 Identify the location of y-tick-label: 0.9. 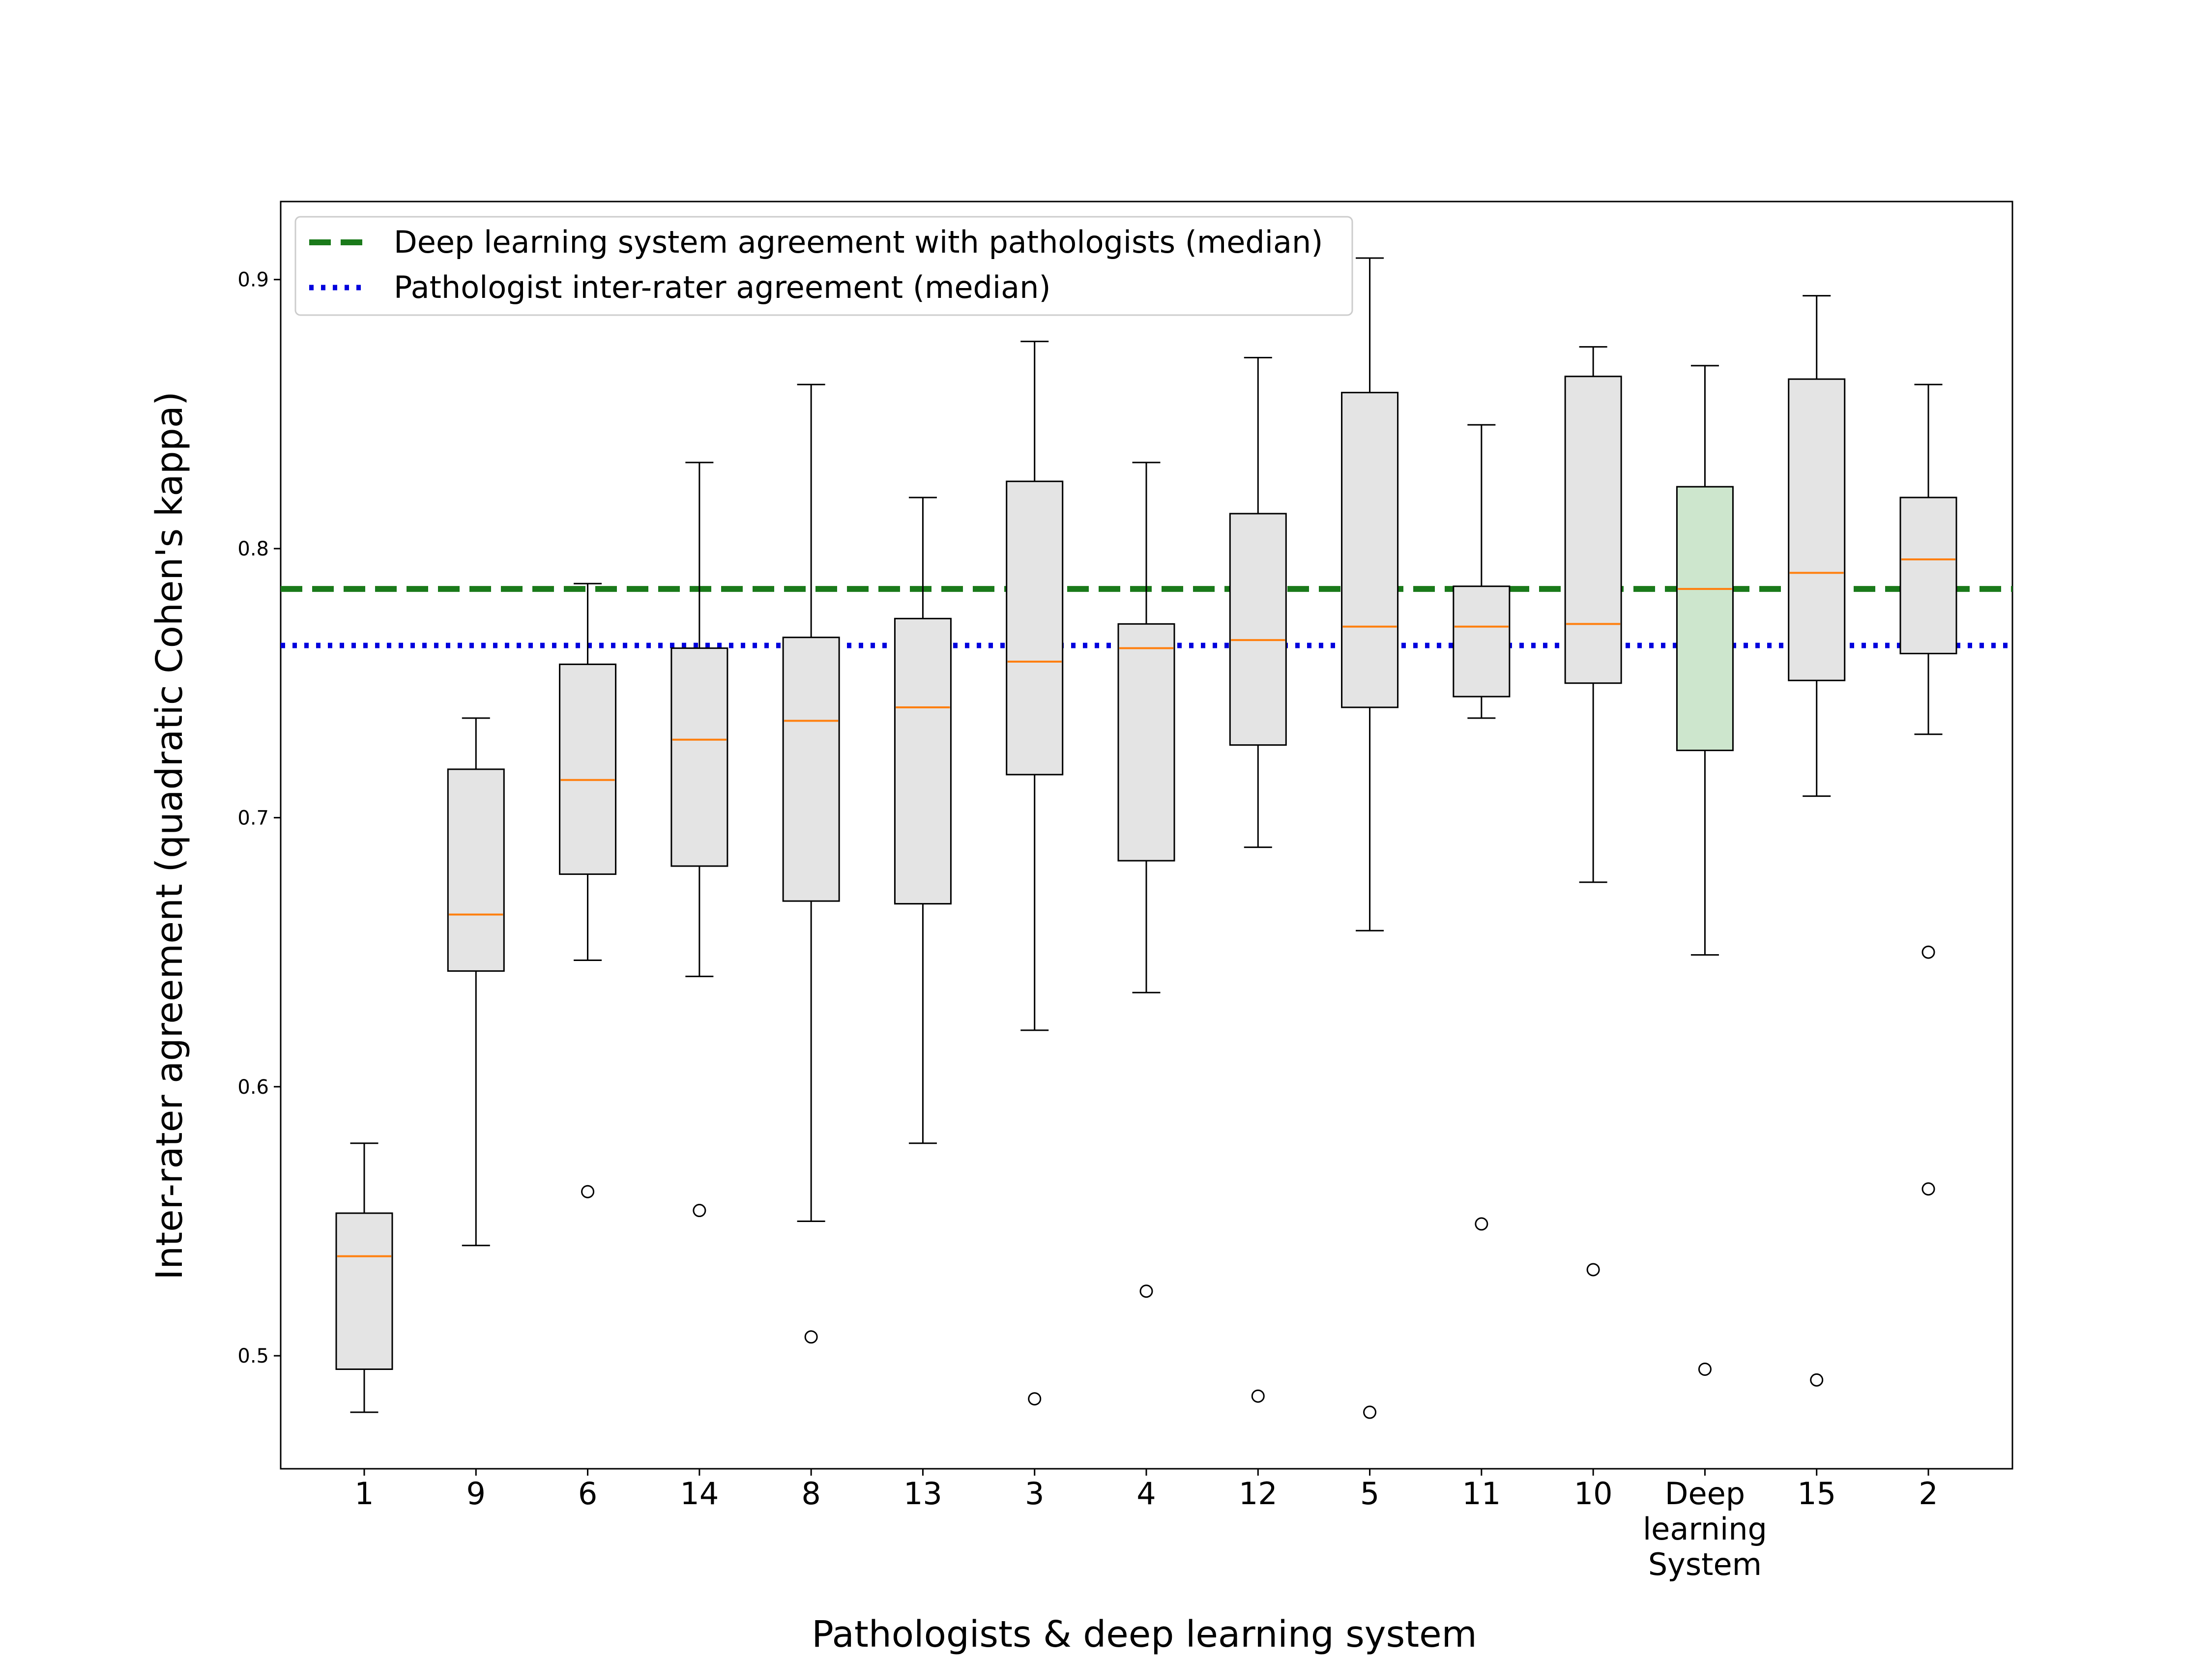
(253, 280).